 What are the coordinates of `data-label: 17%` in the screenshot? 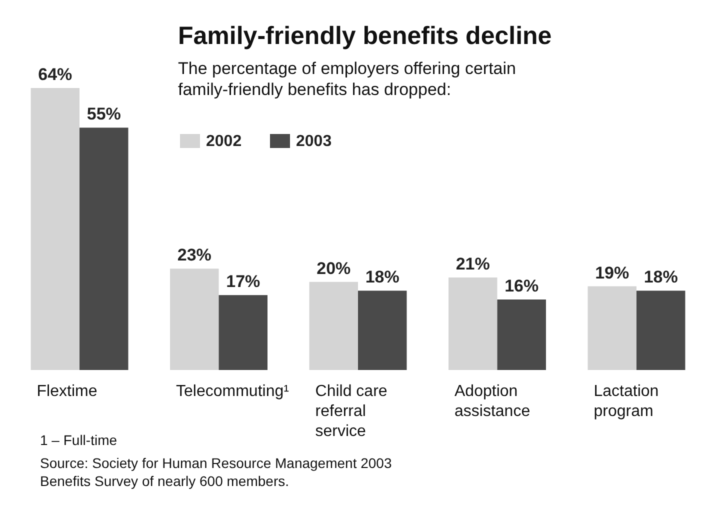 It's located at (243, 282).